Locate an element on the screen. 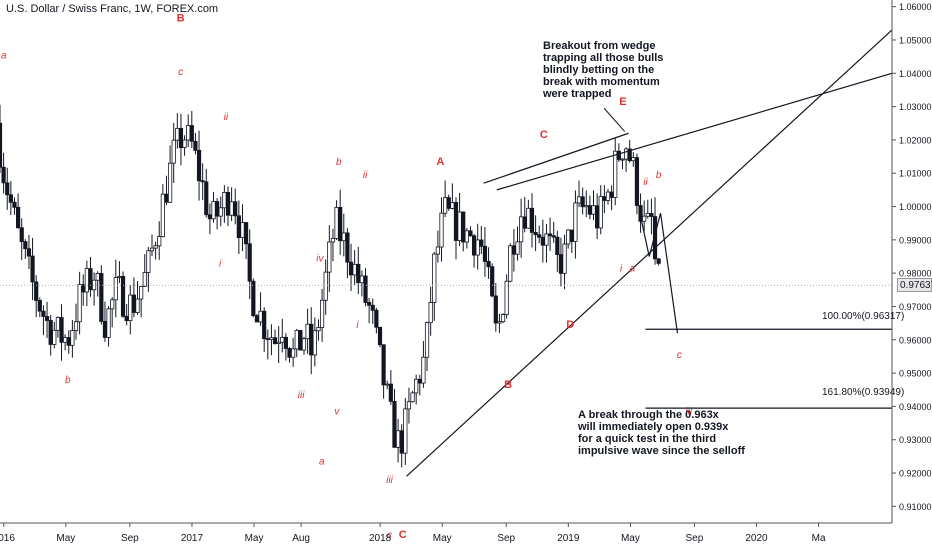 The width and height of the screenshot is (932, 550). annotation-breakout-line: Breakout from wedge is located at coordinates (599, 46).